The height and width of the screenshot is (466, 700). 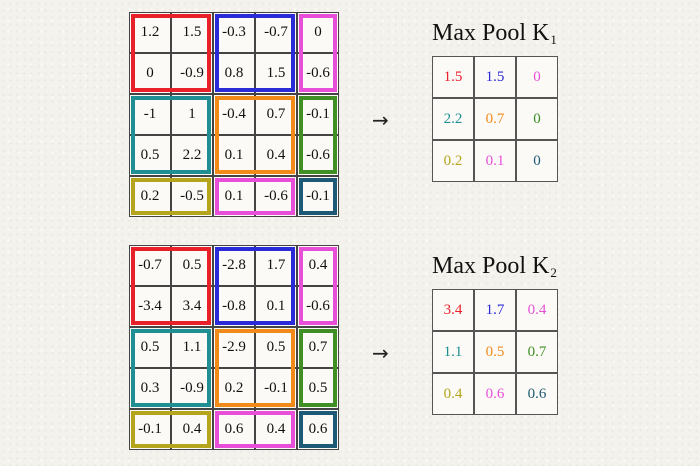 What do you see at coordinates (276, 265) in the screenshot?
I see `input-cell: 1.7` at bounding box center [276, 265].